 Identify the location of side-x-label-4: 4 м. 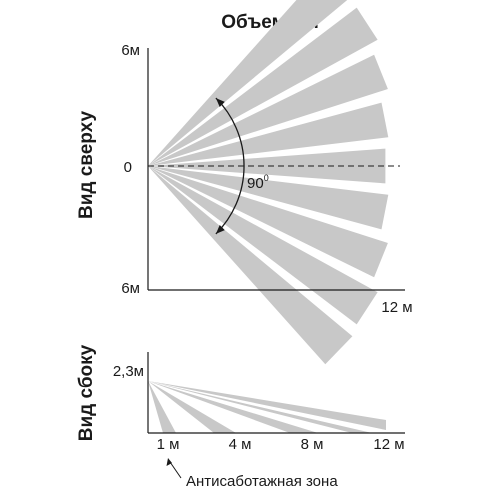
(240, 444).